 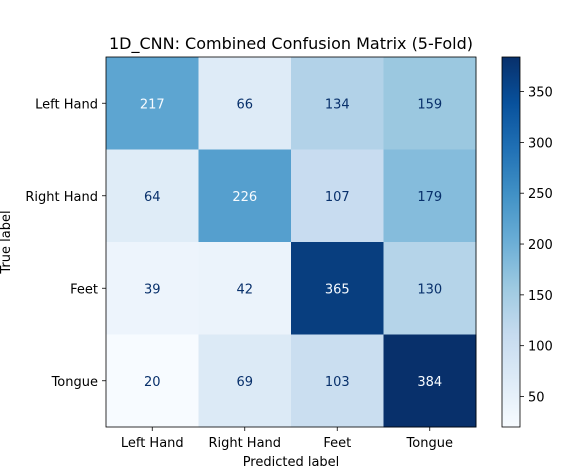 I want to click on y-axis-label: True label, so click(x=7, y=242).